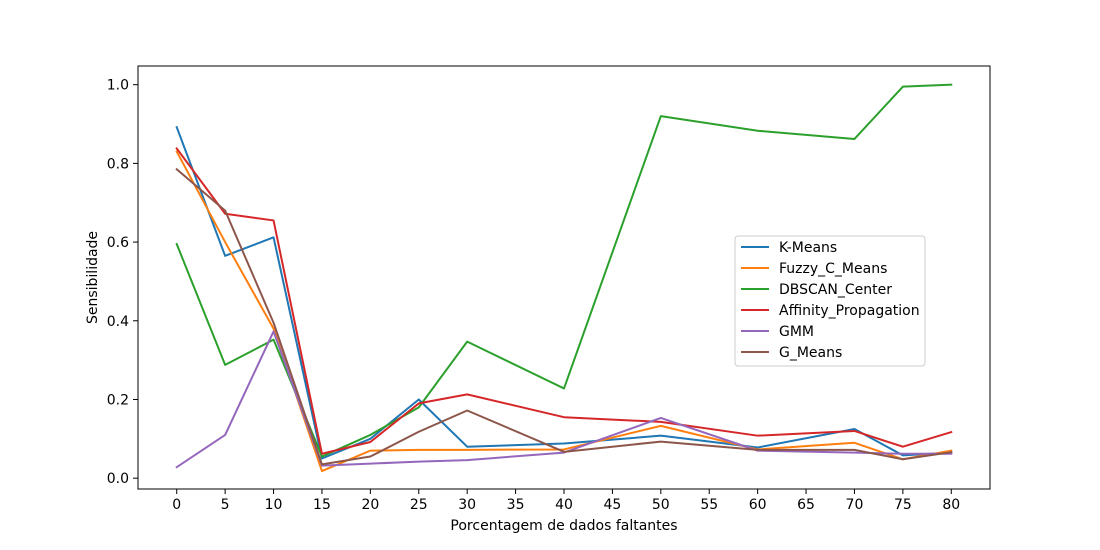 The height and width of the screenshot is (550, 1100). What do you see at coordinates (808, 248) in the screenshot?
I see `legend-label: K-Means` at bounding box center [808, 248].